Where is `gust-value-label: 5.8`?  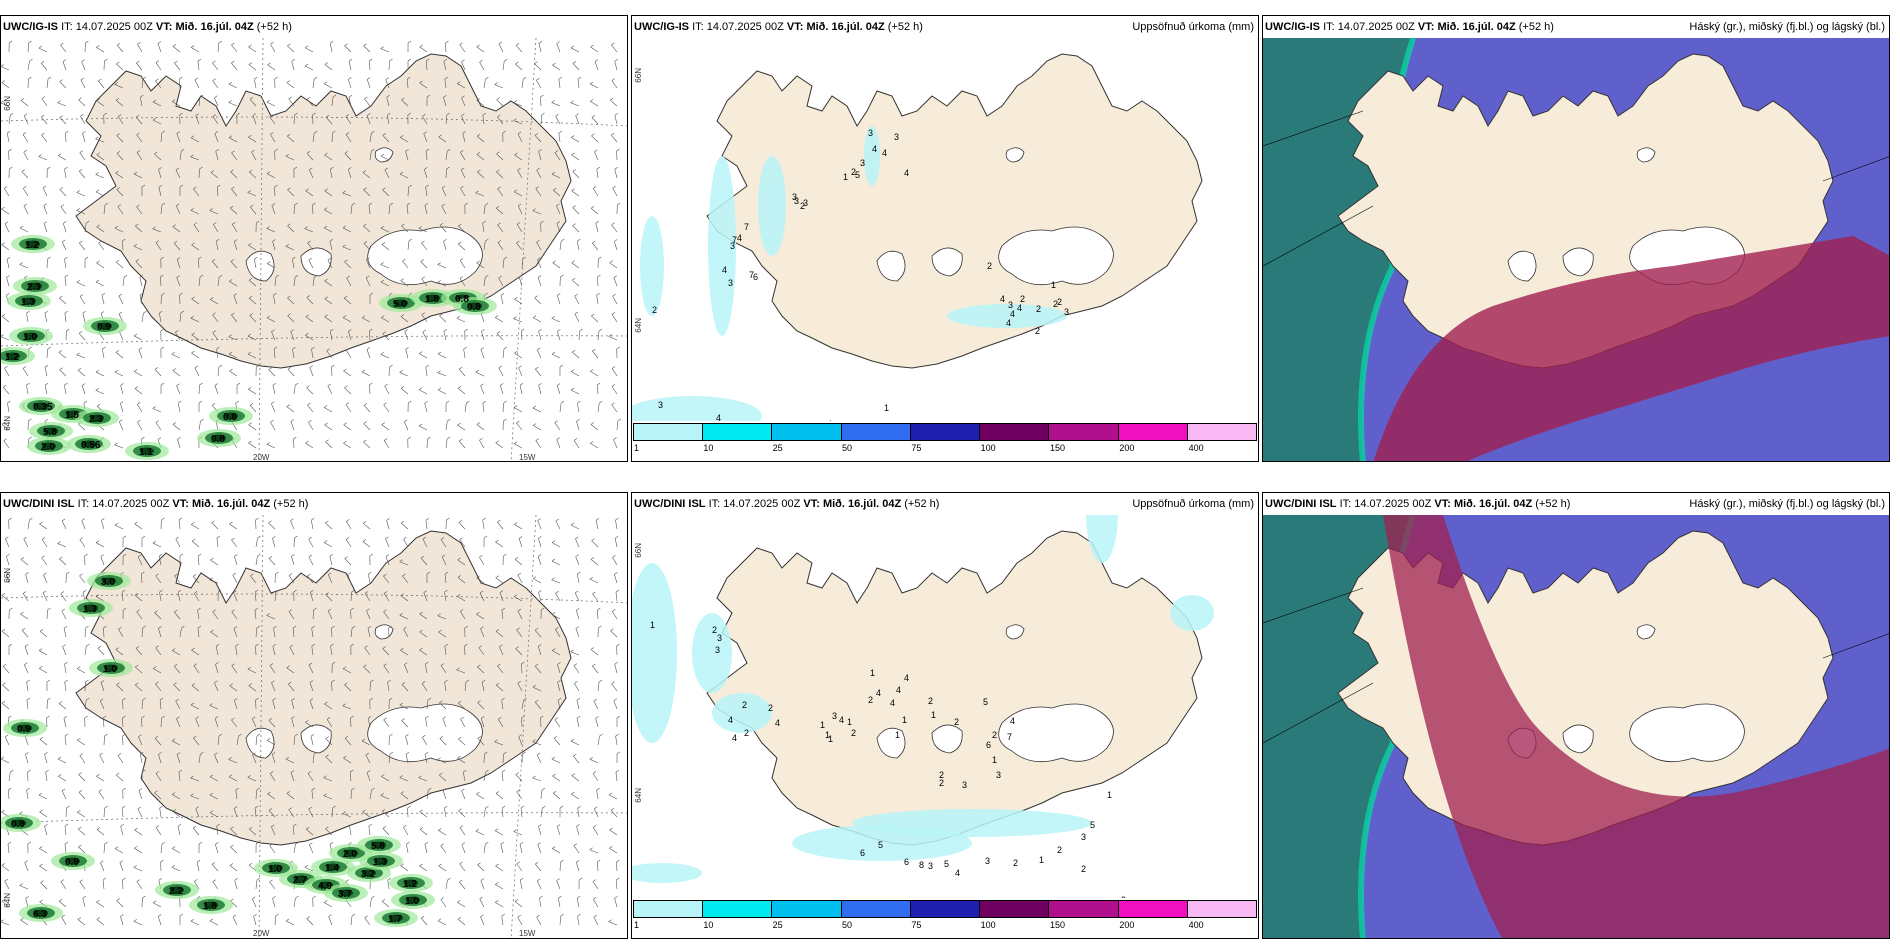 gust-value-label: 5.8 is located at coordinates (378, 846).